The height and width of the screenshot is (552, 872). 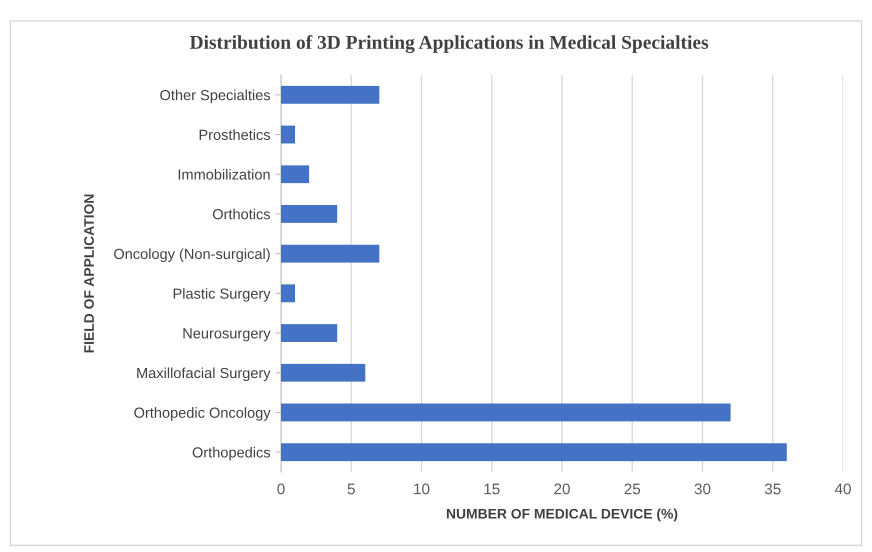 I want to click on x-tick-label: 35, so click(x=772, y=489).